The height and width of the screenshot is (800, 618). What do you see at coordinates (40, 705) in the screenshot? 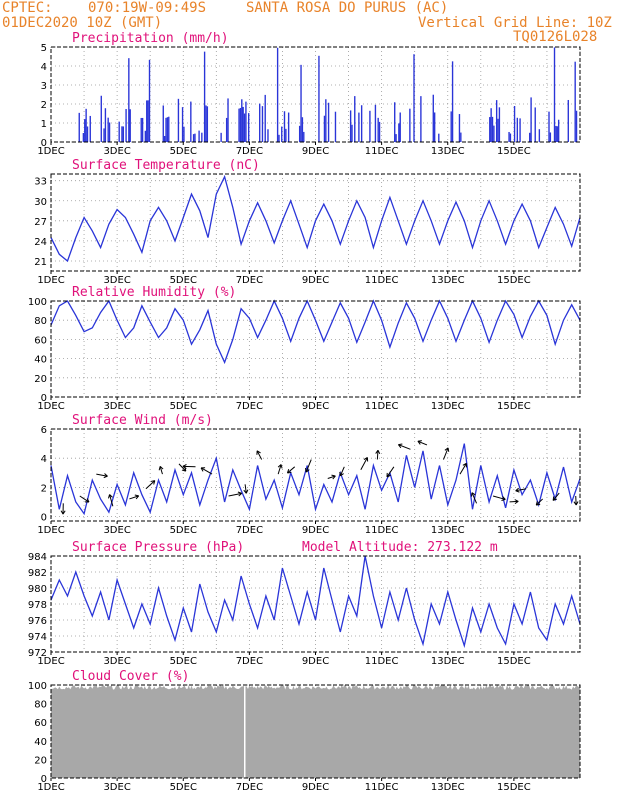
I see `y-tick-label: 80` at bounding box center [40, 705].